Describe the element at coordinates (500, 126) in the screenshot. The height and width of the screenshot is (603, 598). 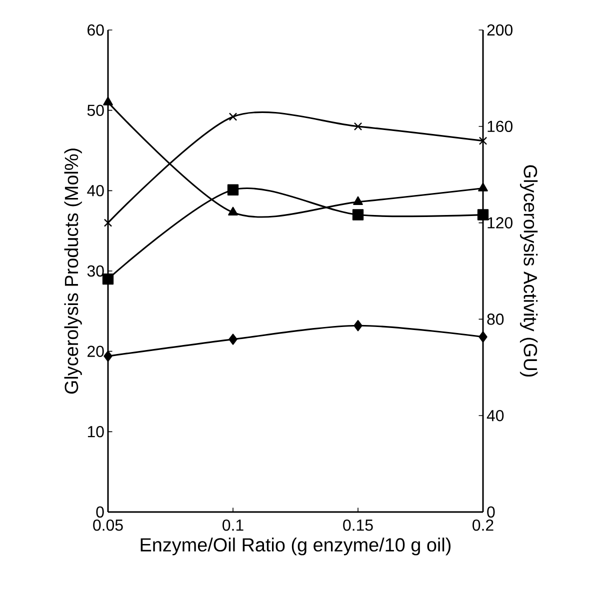
I see `y2-tick-label: 160` at that location.